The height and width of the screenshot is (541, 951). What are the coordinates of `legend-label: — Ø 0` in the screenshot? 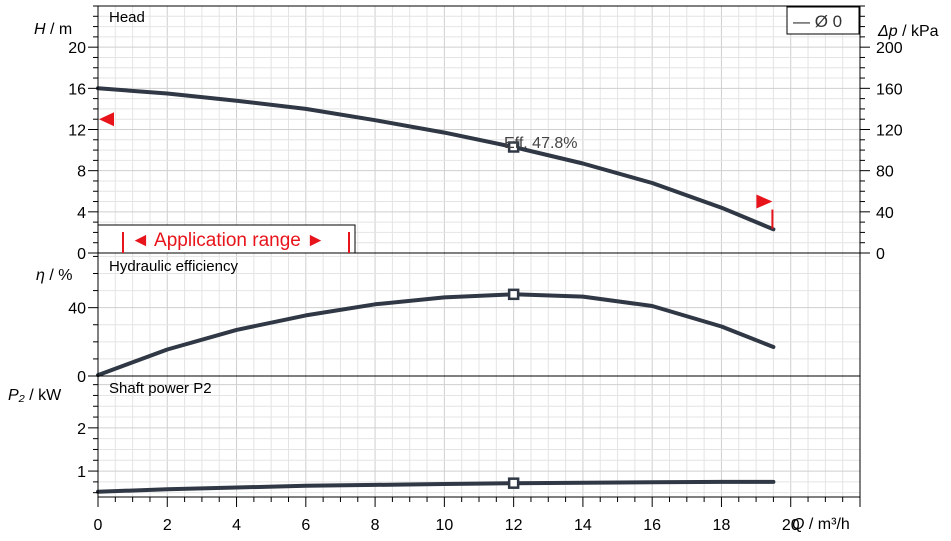 It's located at (817, 21).